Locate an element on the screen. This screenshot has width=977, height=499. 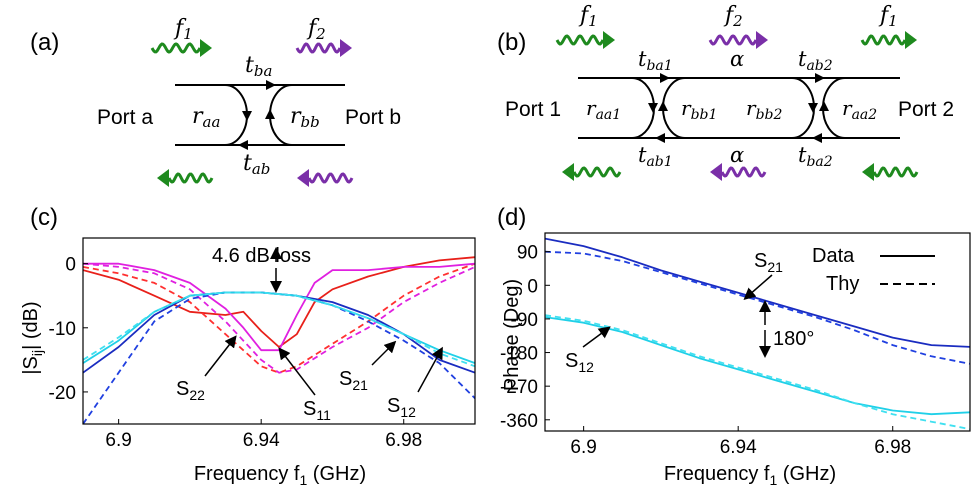
port-b-label: Port b is located at coordinates (373, 117).